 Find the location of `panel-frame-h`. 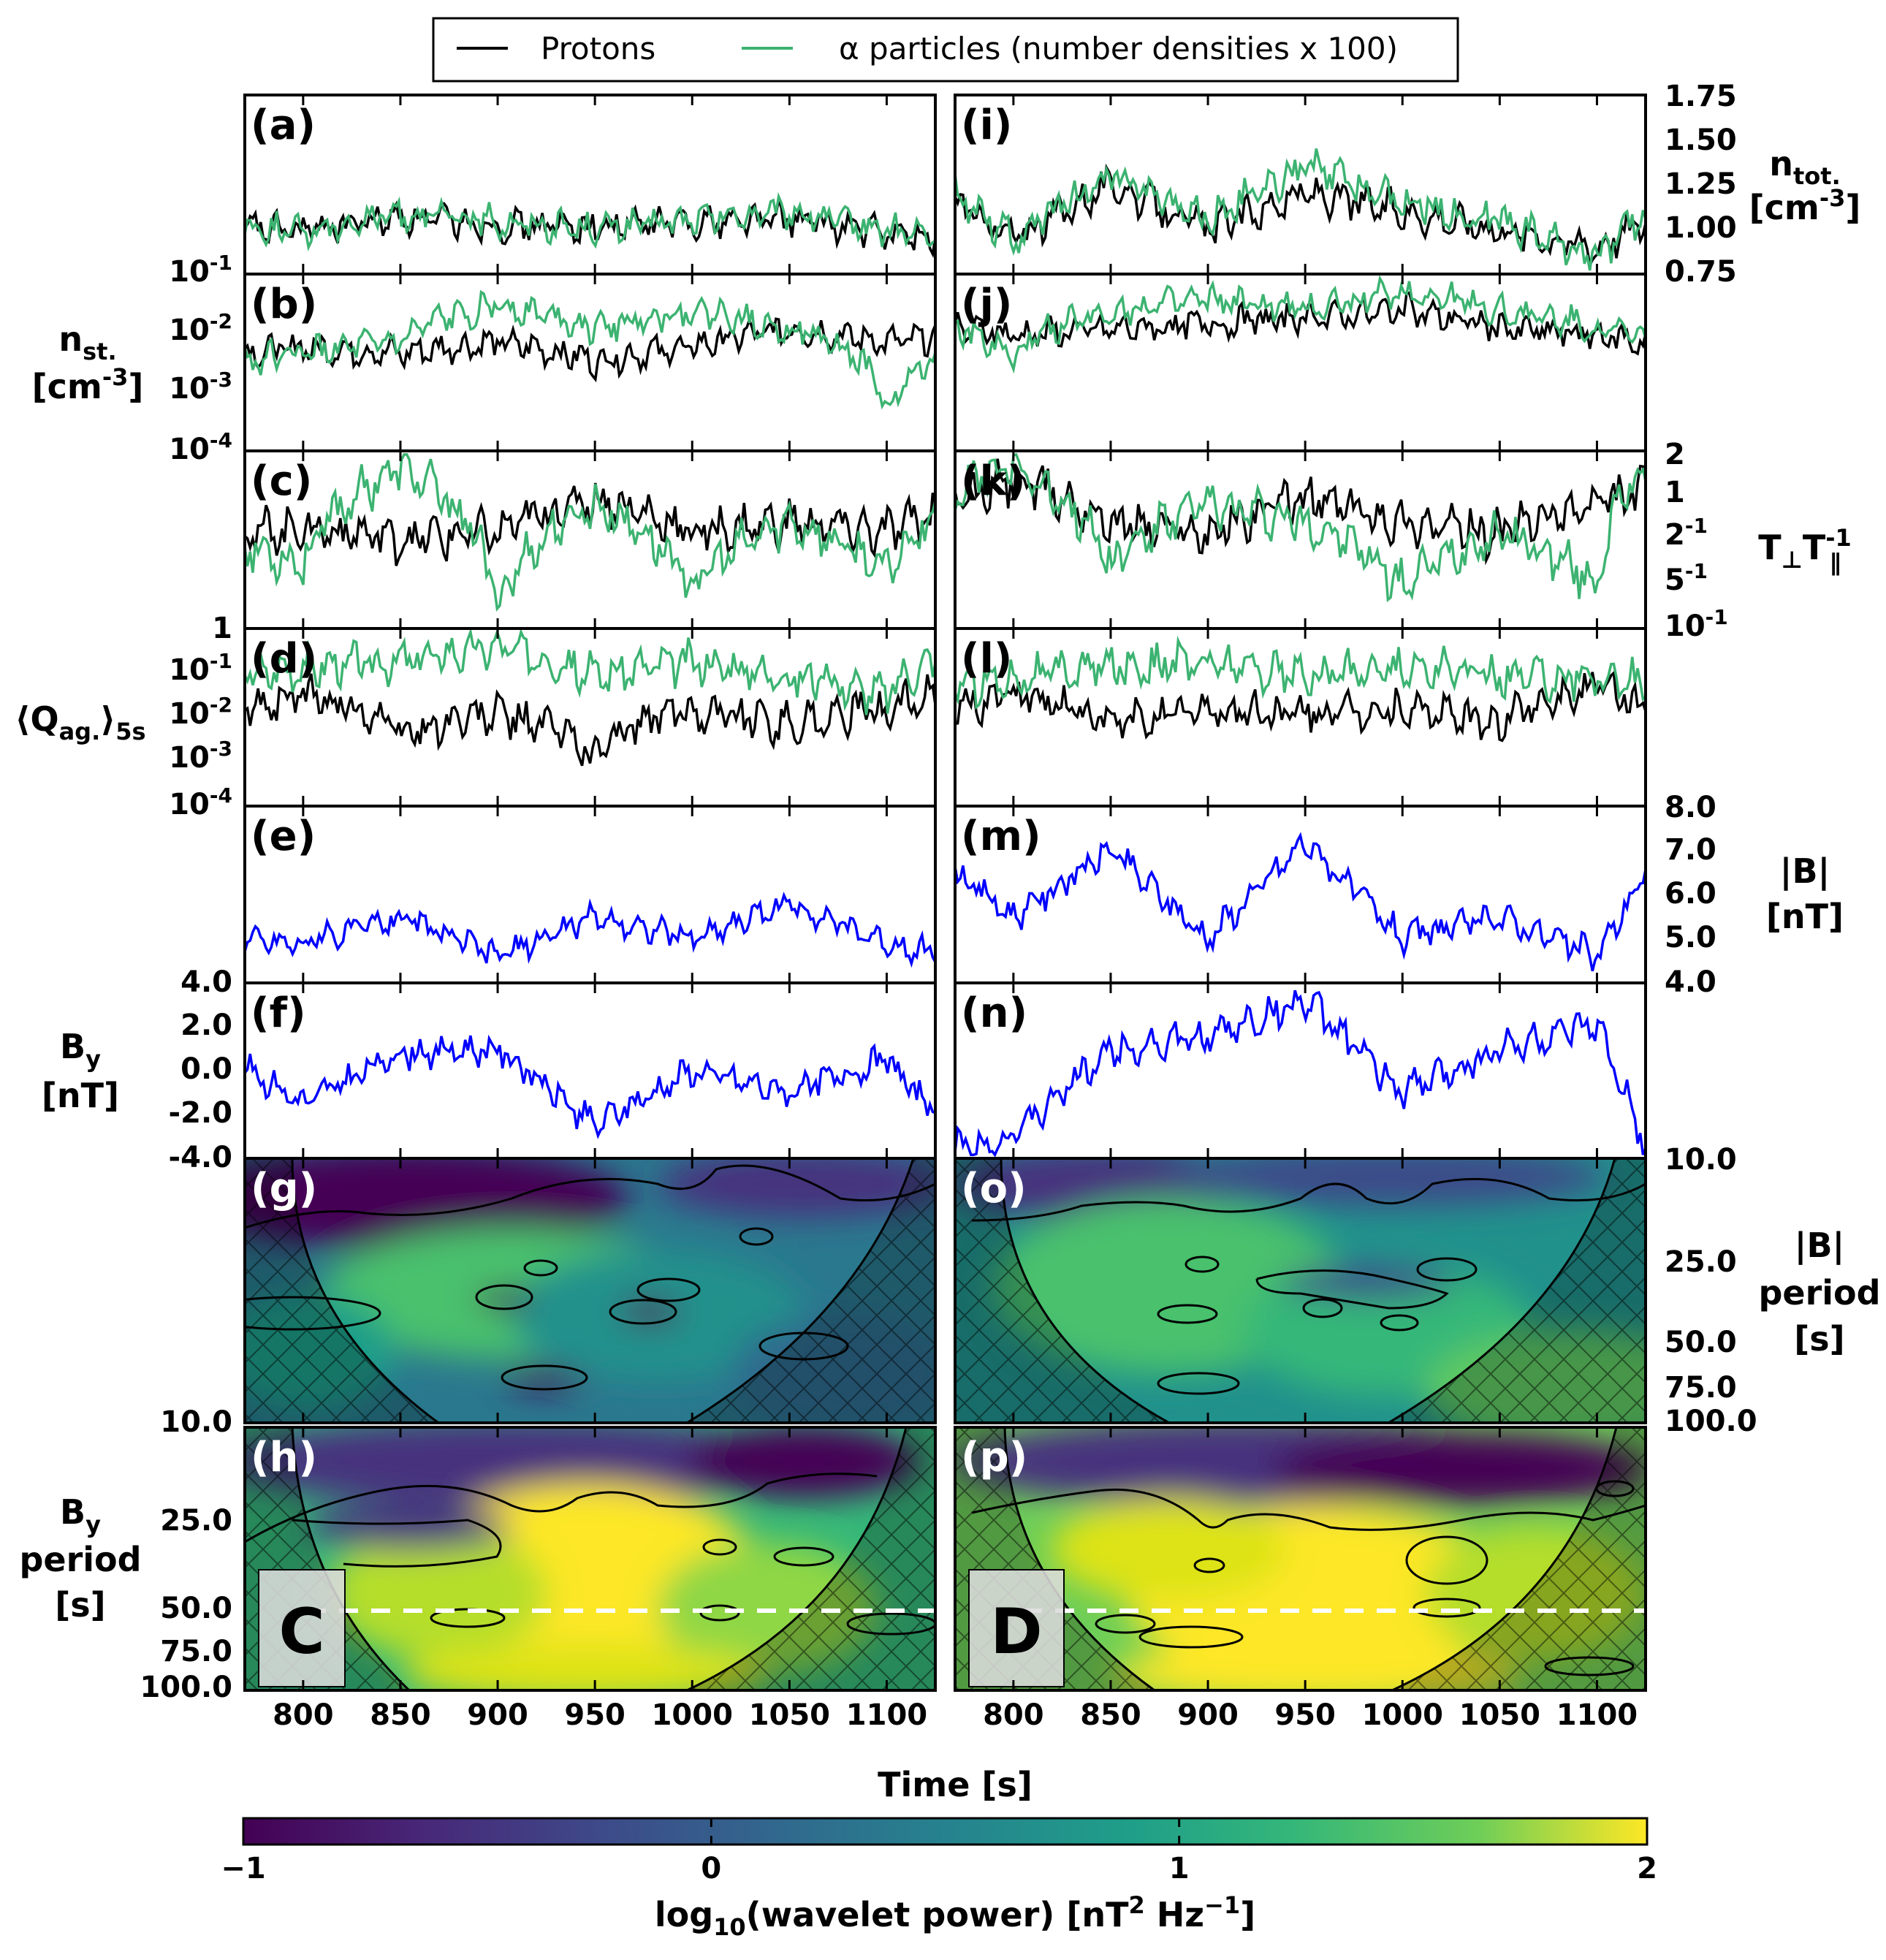

panel-frame-h is located at coordinates (590, 1559).